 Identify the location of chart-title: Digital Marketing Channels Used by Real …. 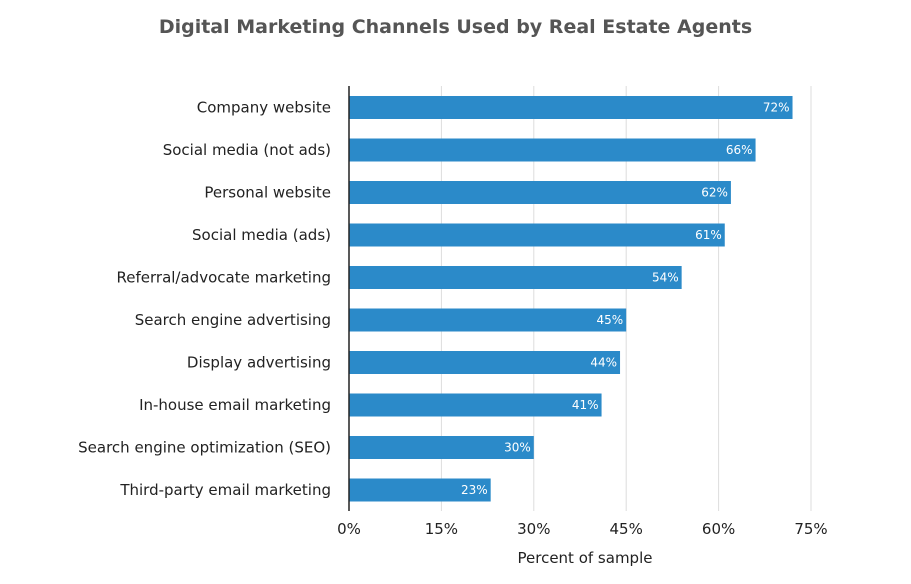
(455, 27).